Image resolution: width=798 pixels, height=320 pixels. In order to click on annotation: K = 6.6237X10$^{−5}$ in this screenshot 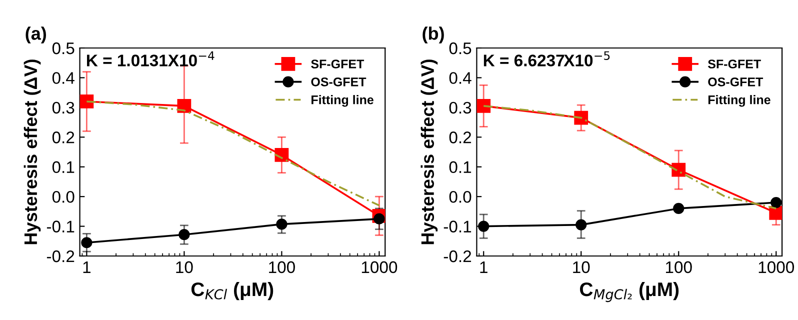, I will do `click(547, 58)`.